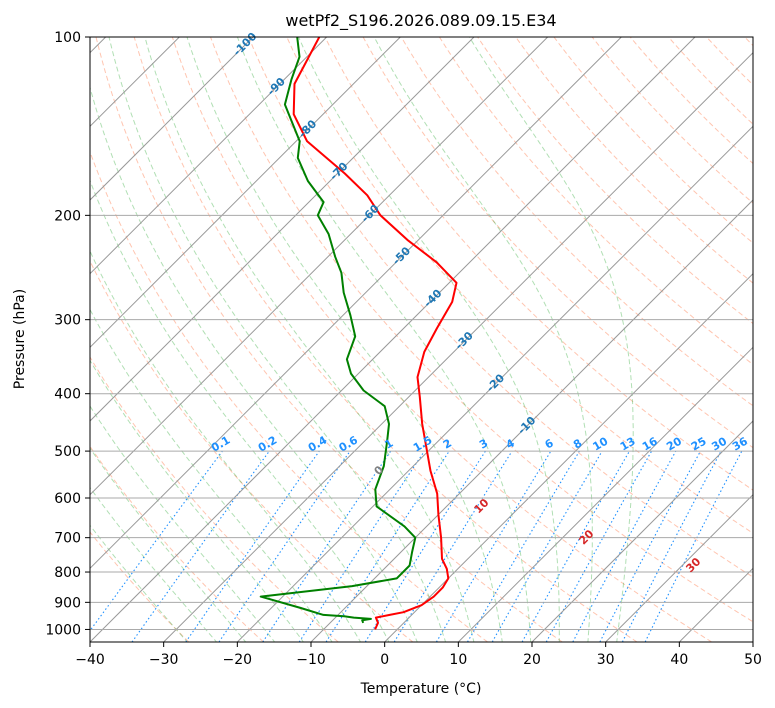 The width and height of the screenshot is (775, 708). Describe the element at coordinates (679, 660) in the screenshot. I see `x-tick-label: 40` at that location.